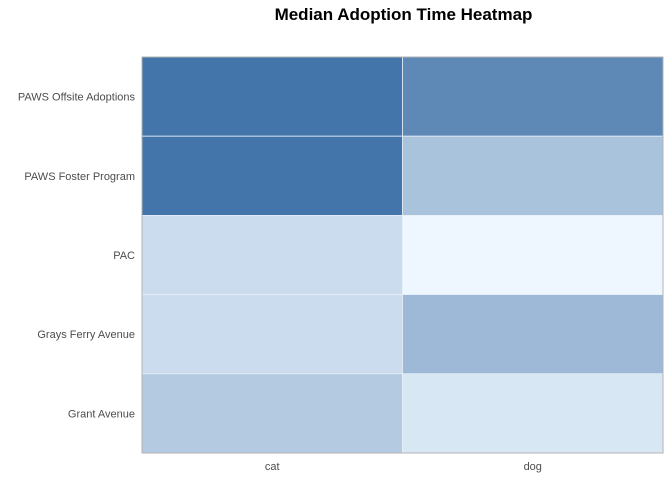 This screenshot has height=480, width=672. I want to click on heatmap-cell-dog-grant-avenue, so click(533, 413).